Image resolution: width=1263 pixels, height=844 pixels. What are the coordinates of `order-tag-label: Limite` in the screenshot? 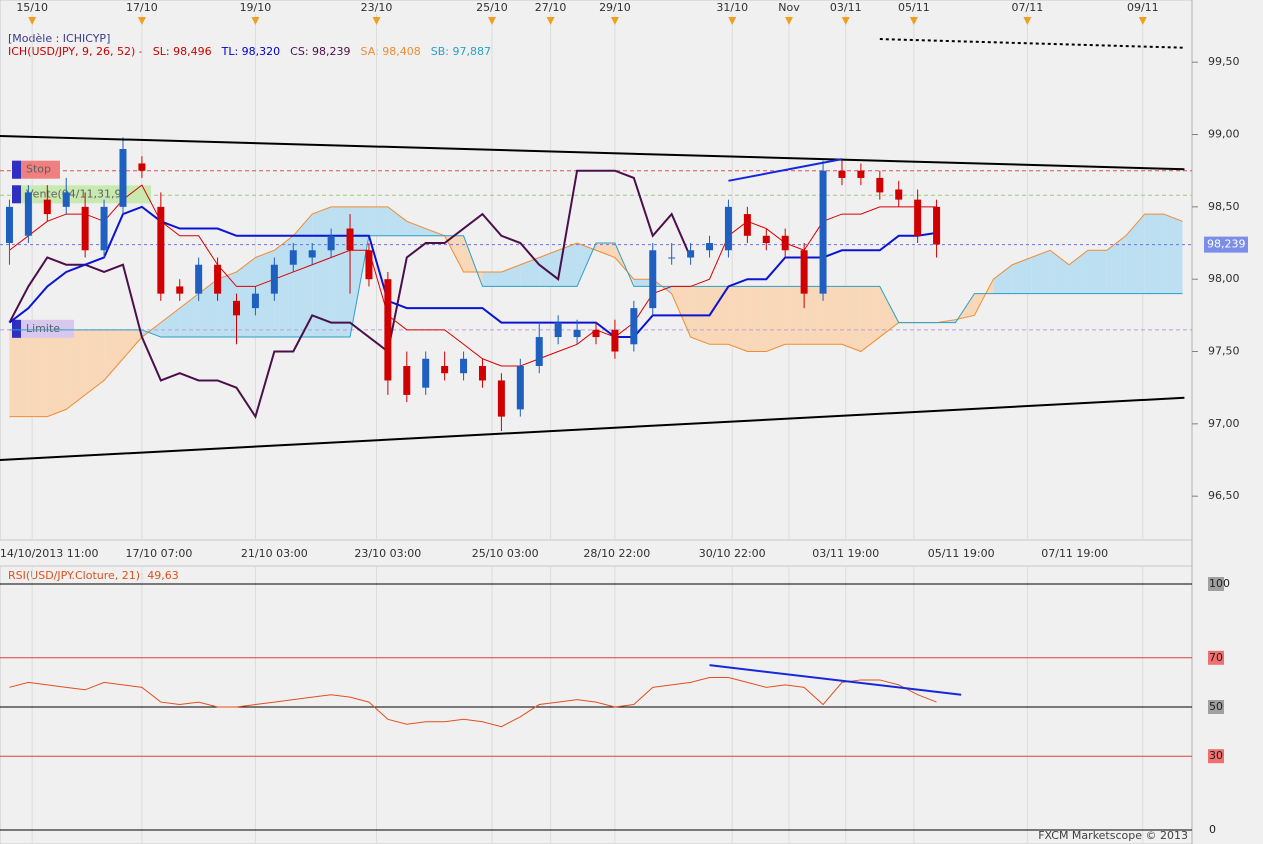 It's located at (43, 328).